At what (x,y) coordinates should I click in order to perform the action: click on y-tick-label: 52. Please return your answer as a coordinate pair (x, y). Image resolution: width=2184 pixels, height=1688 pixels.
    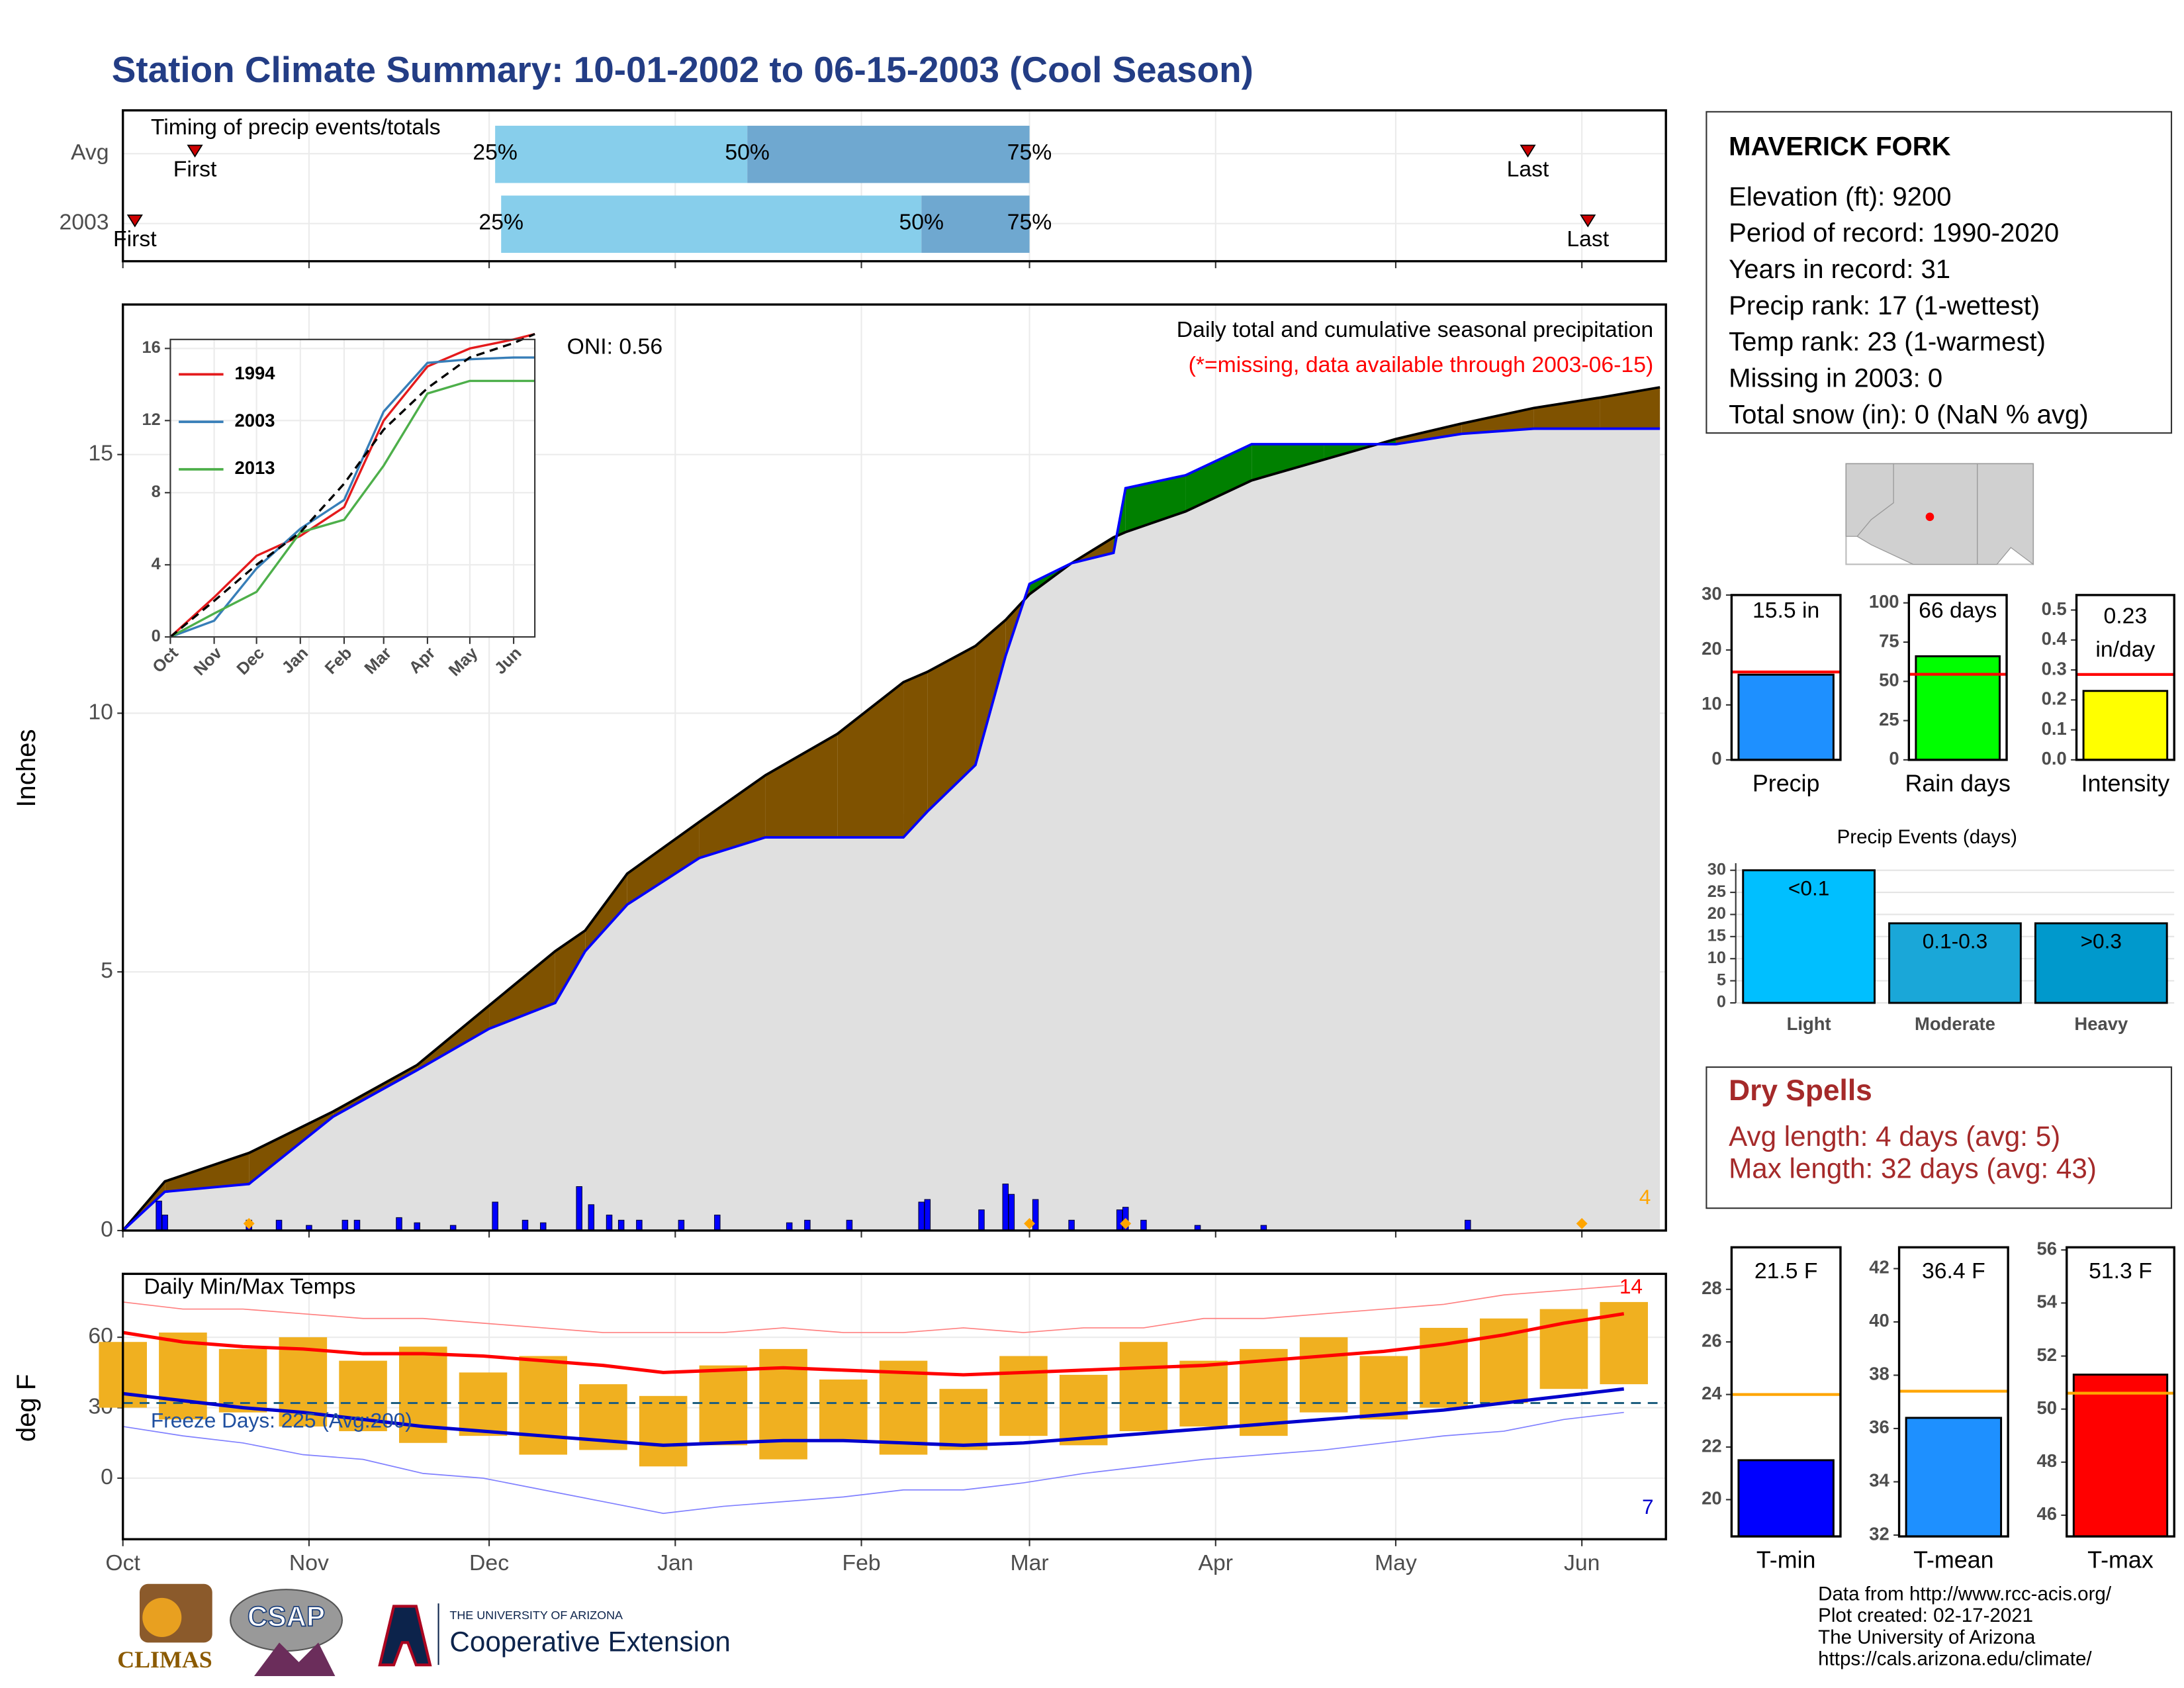
    Looking at the image, I should click on (2047, 1354).